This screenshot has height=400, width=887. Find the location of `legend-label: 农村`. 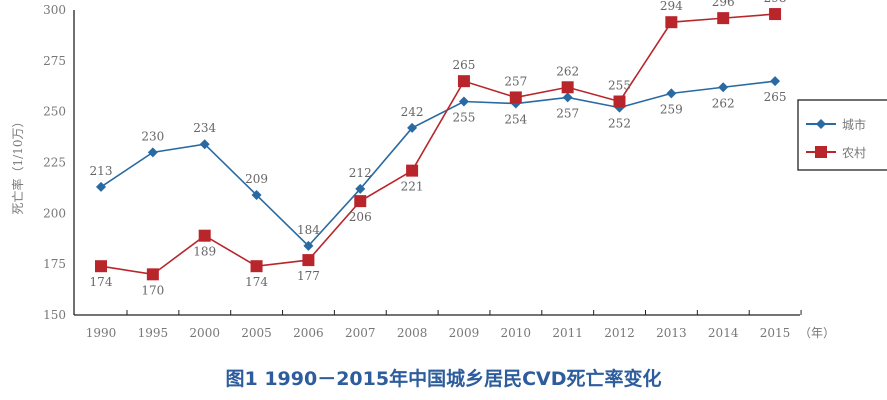

legend-label: 农村 is located at coordinates (854, 153).